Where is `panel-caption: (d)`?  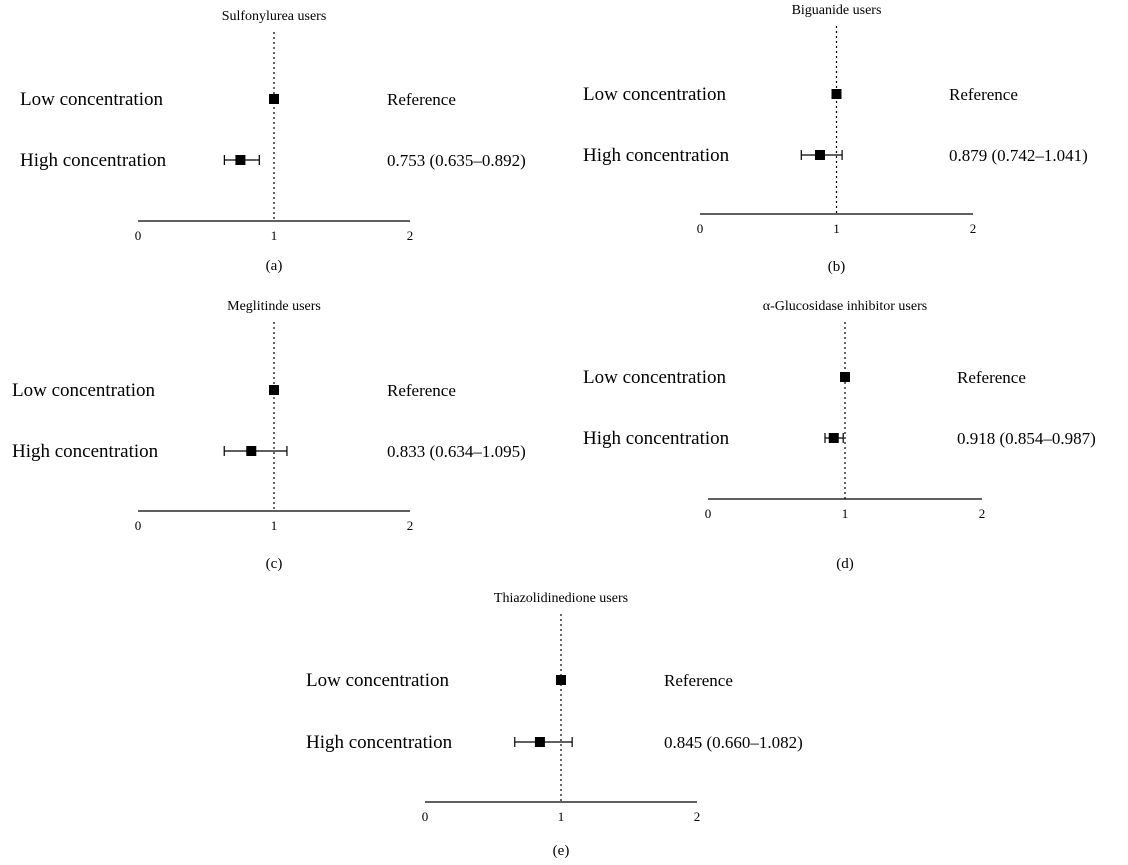
panel-caption: (d) is located at coordinates (845, 564).